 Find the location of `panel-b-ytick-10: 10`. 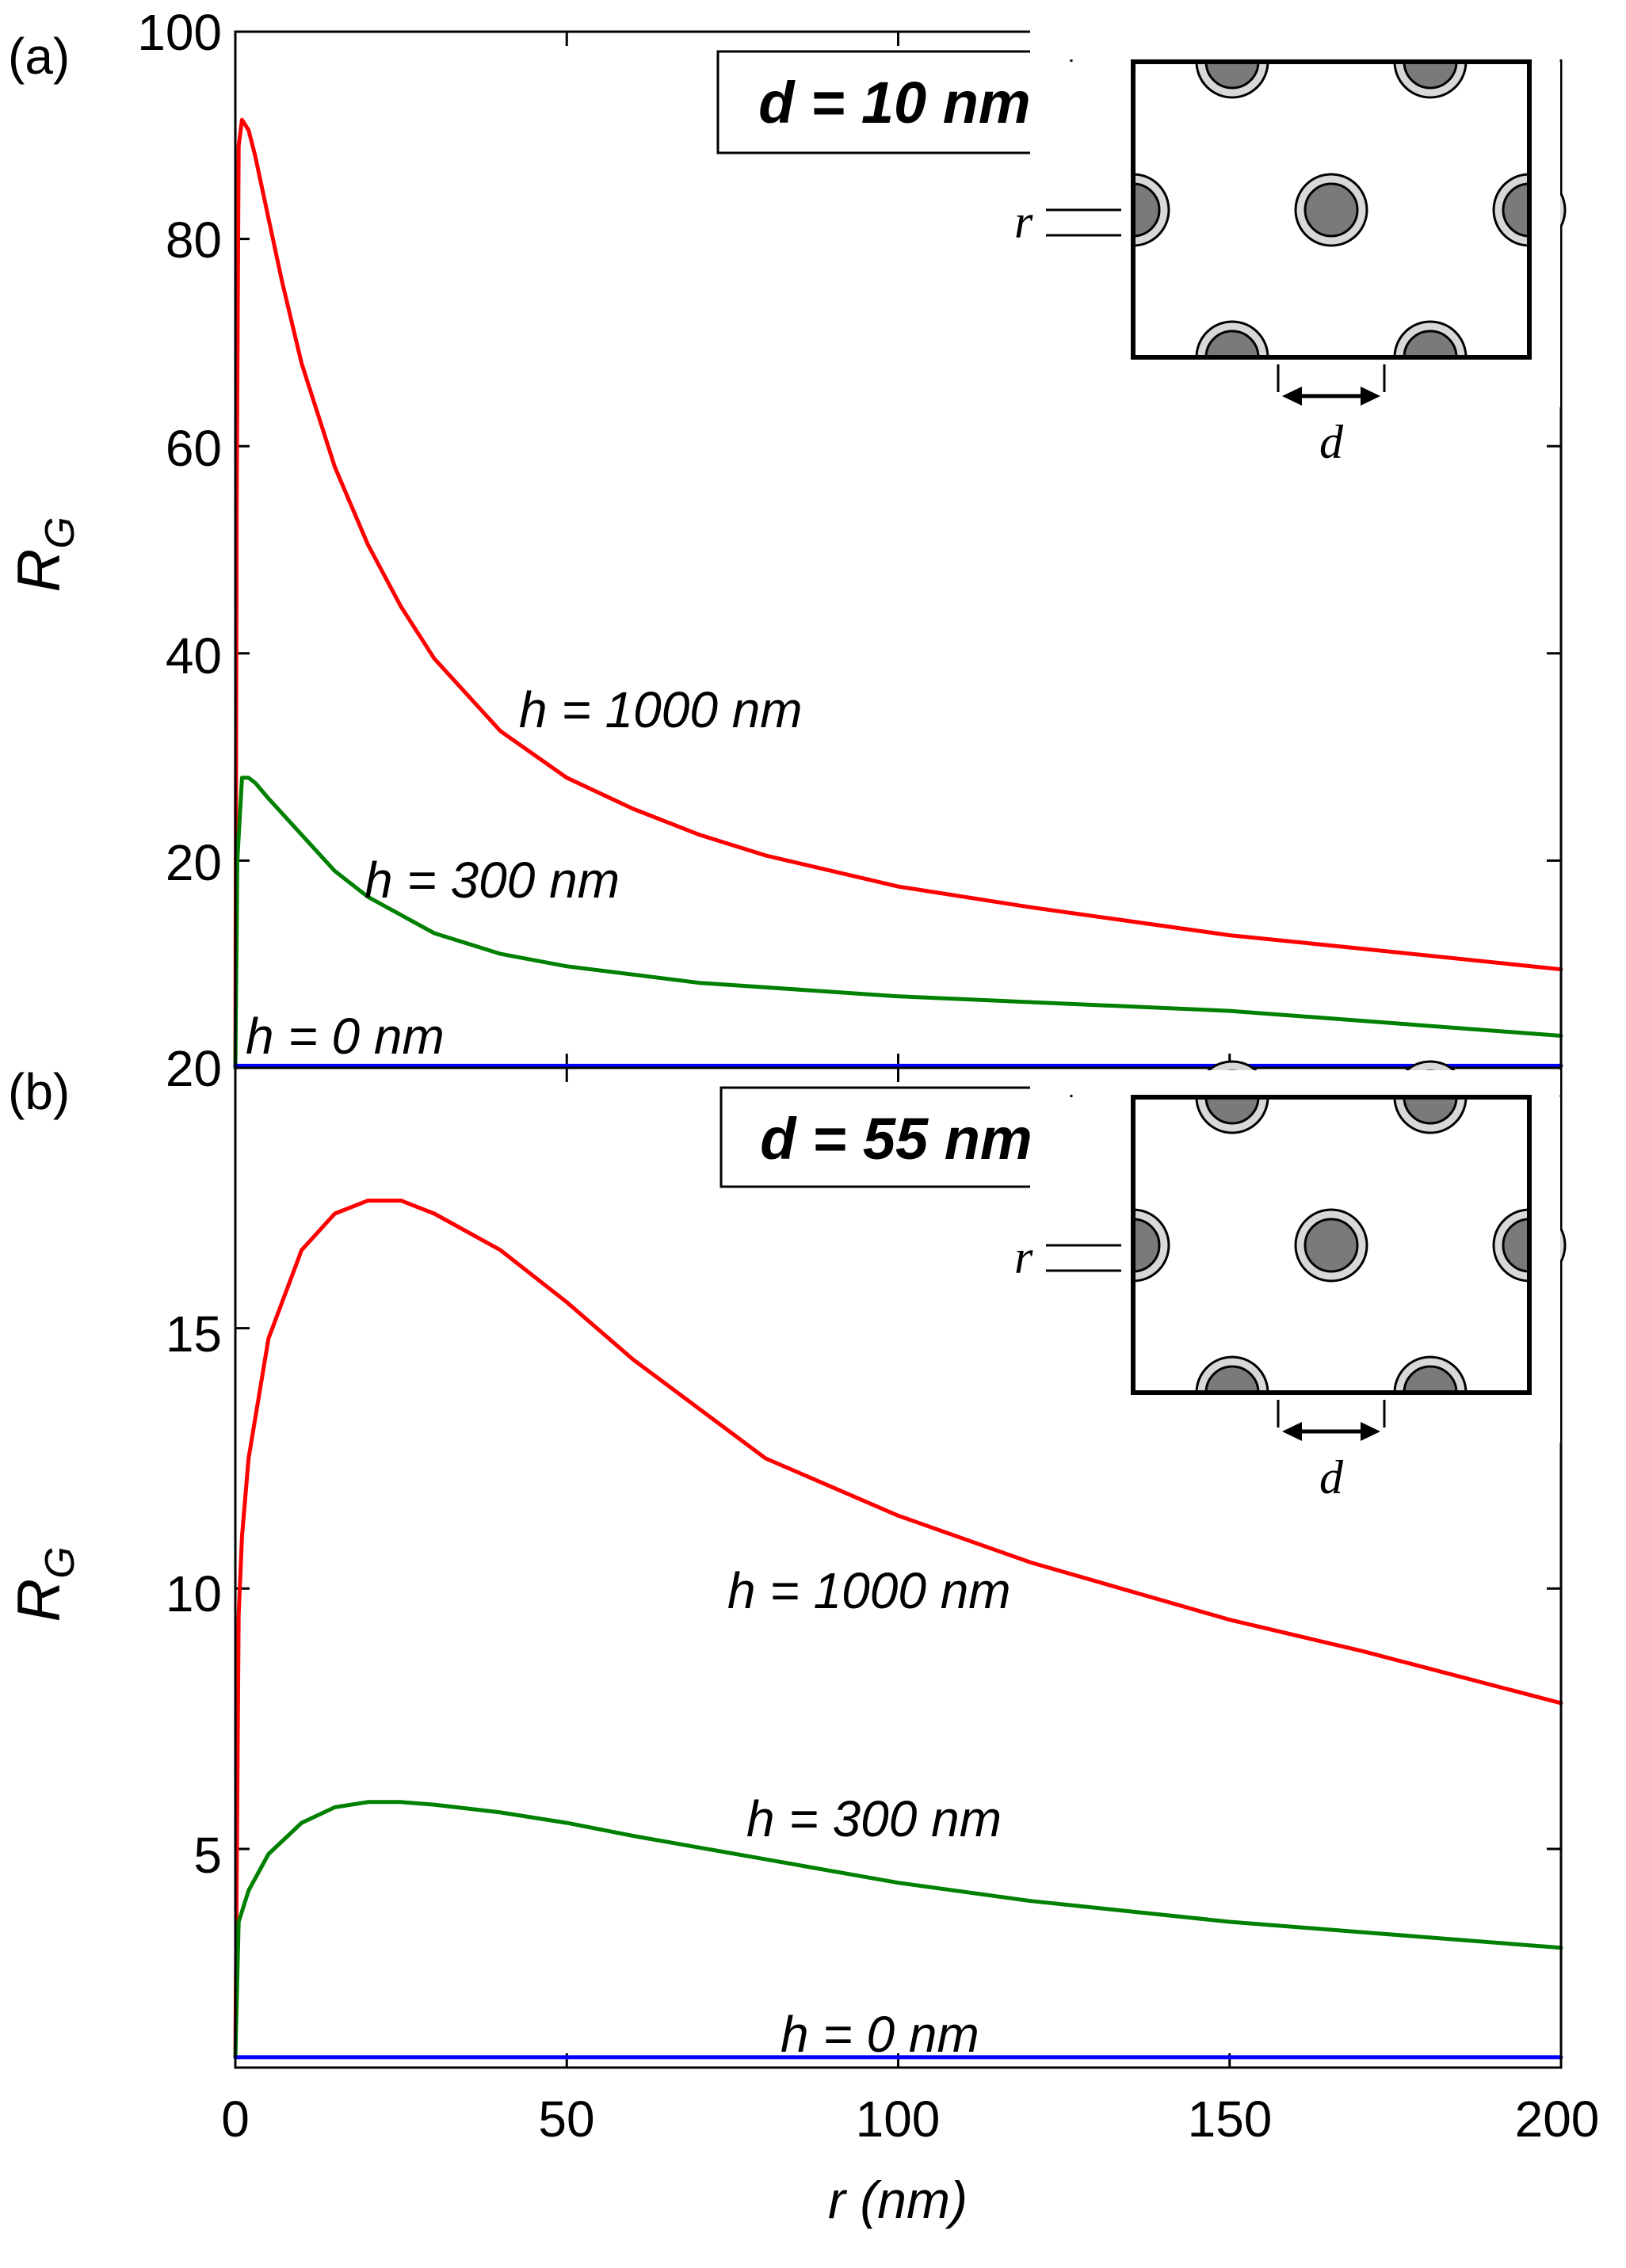

panel-b-ytick-10: 10 is located at coordinates (194, 1593).